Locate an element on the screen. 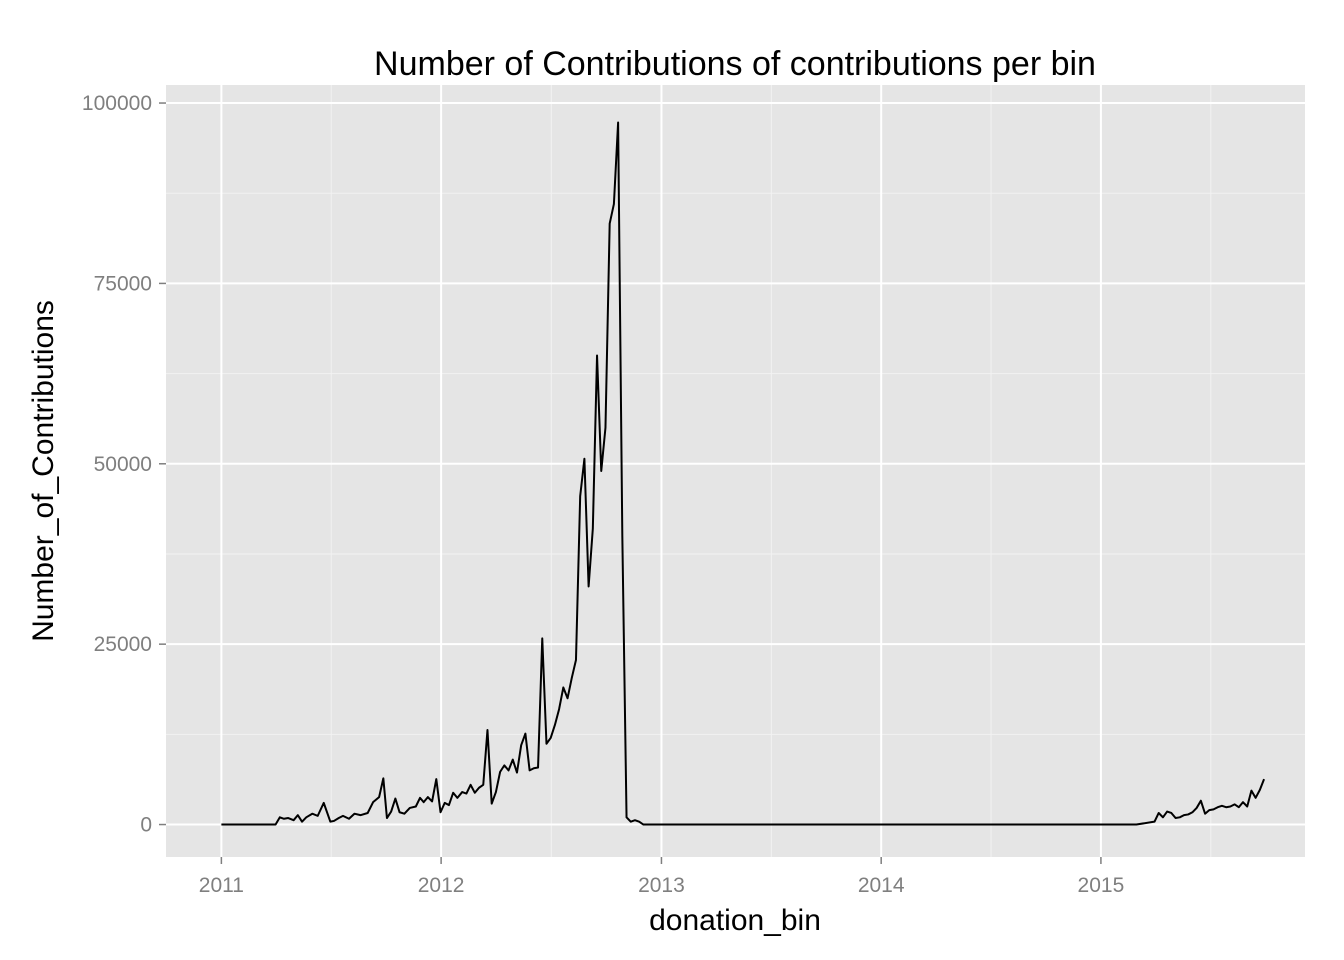  y-axis-ticks: 0 25000 50000 75000 100000 is located at coordinates (124, 464).